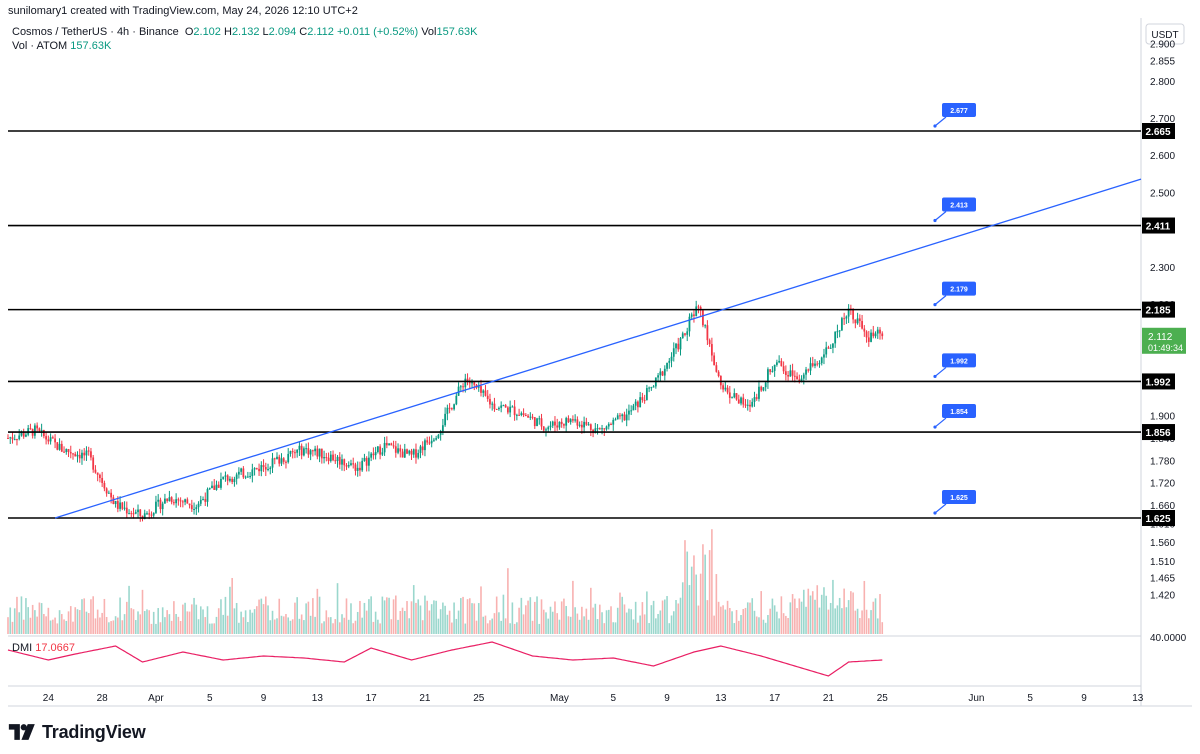 This screenshot has width=1200, height=754. What do you see at coordinates (1160, 337) in the screenshot?
I see `current-price-label: 2.112` at bounding box center [1160, 337].